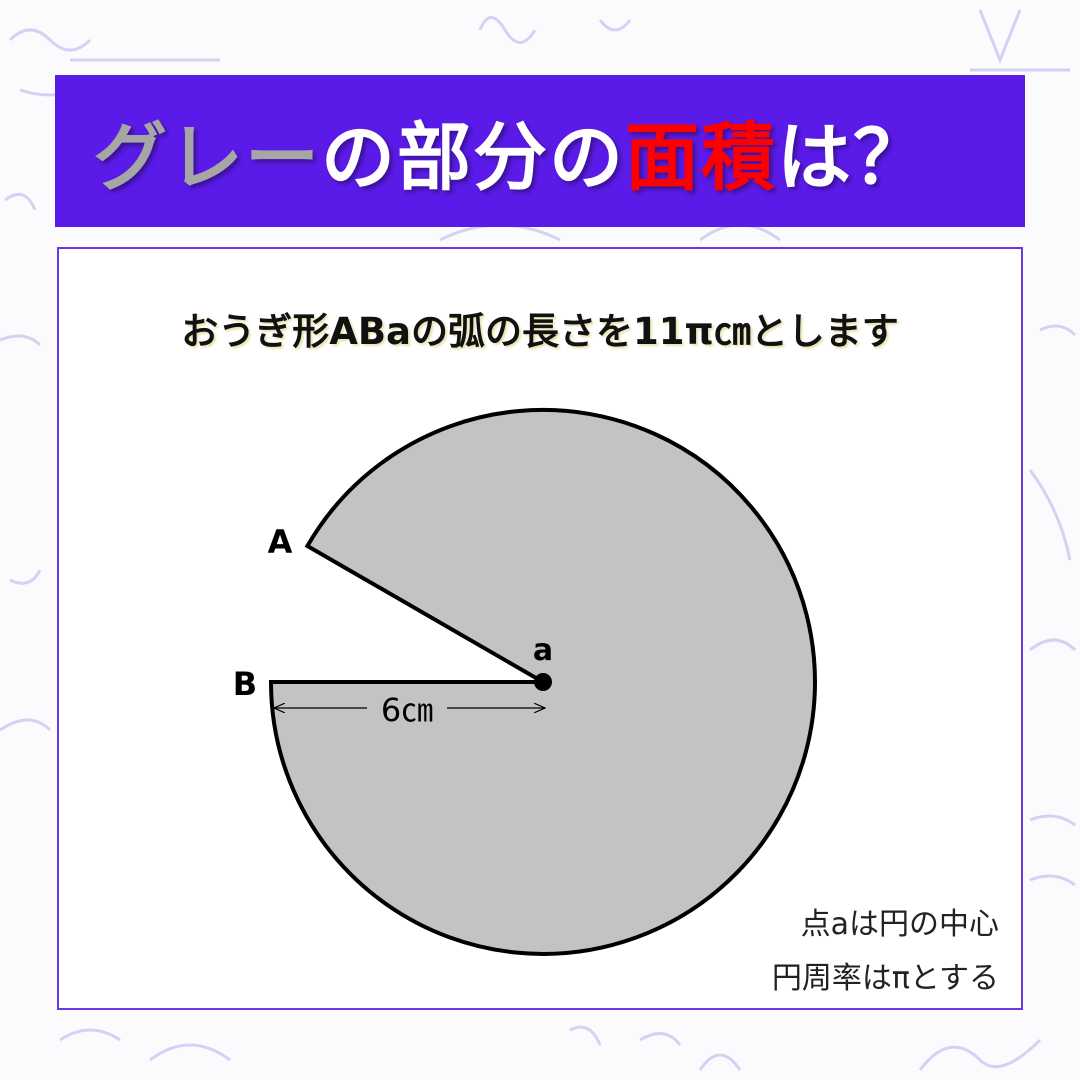 This screenshot has height=1080, width=1080. Describe the element at coordinates (245, 684) in the screenshot. I see `label-b-point: B` at that location.